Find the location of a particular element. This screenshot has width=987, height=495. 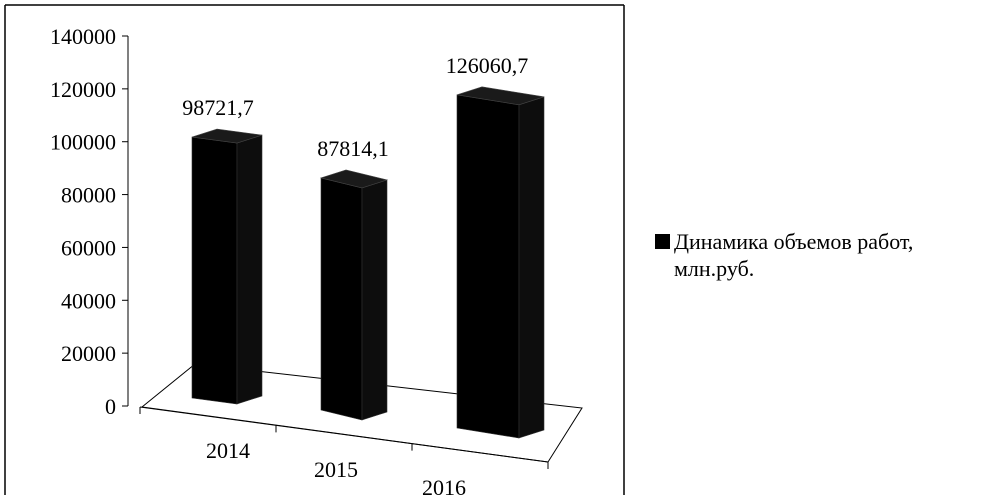

bar-side-2014 is located at coordinates (249, 269).